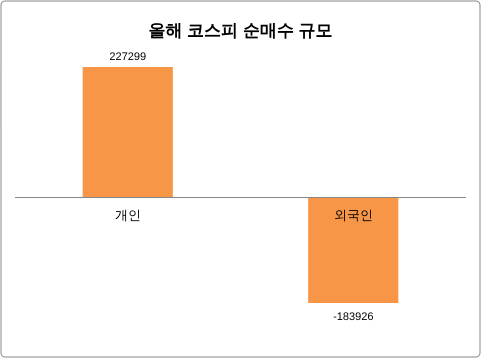 This screenshot has width=481, height=358. What do you see at coordinates (127, 214) in the screenshot?
I see `x-tick-label: 개인` at bounding box center [127, 214].